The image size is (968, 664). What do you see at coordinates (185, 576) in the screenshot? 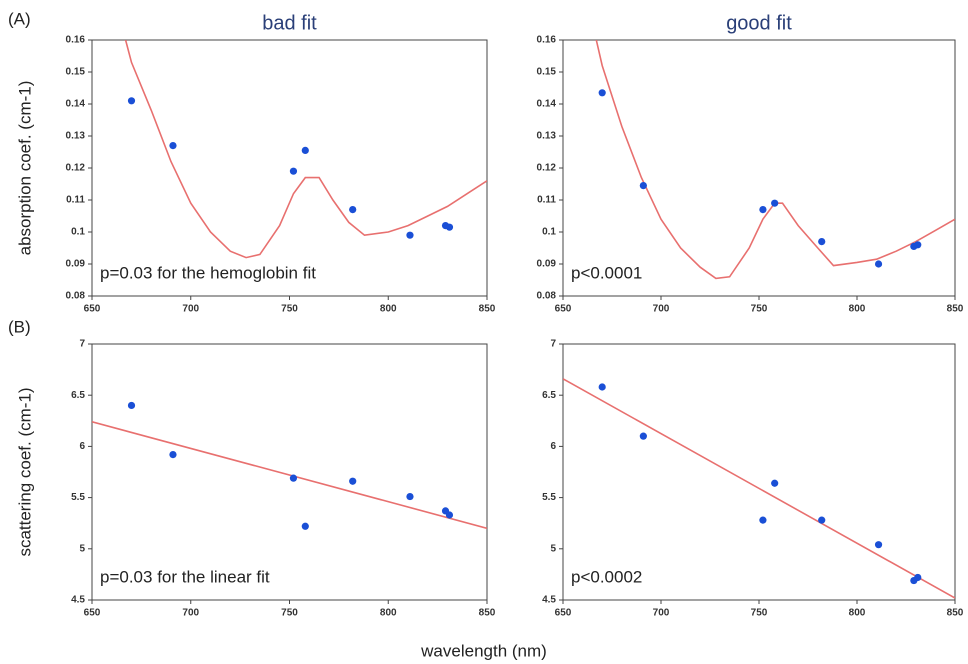
I see `annotation: p=0.03 for the linear fit` at bounding box center [185, 576].